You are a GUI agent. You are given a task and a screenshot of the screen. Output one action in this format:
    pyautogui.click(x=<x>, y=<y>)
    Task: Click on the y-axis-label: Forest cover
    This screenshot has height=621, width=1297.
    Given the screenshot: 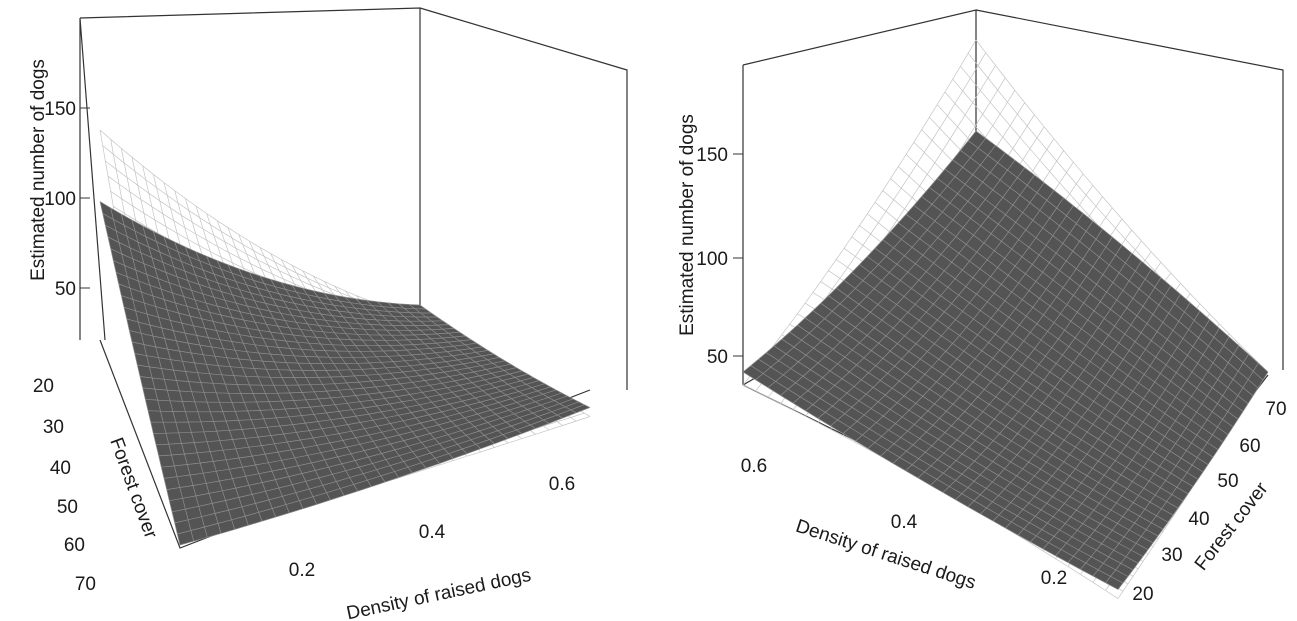 What is the action you would take?
    pyautogui.click(x=133, y=488)
    